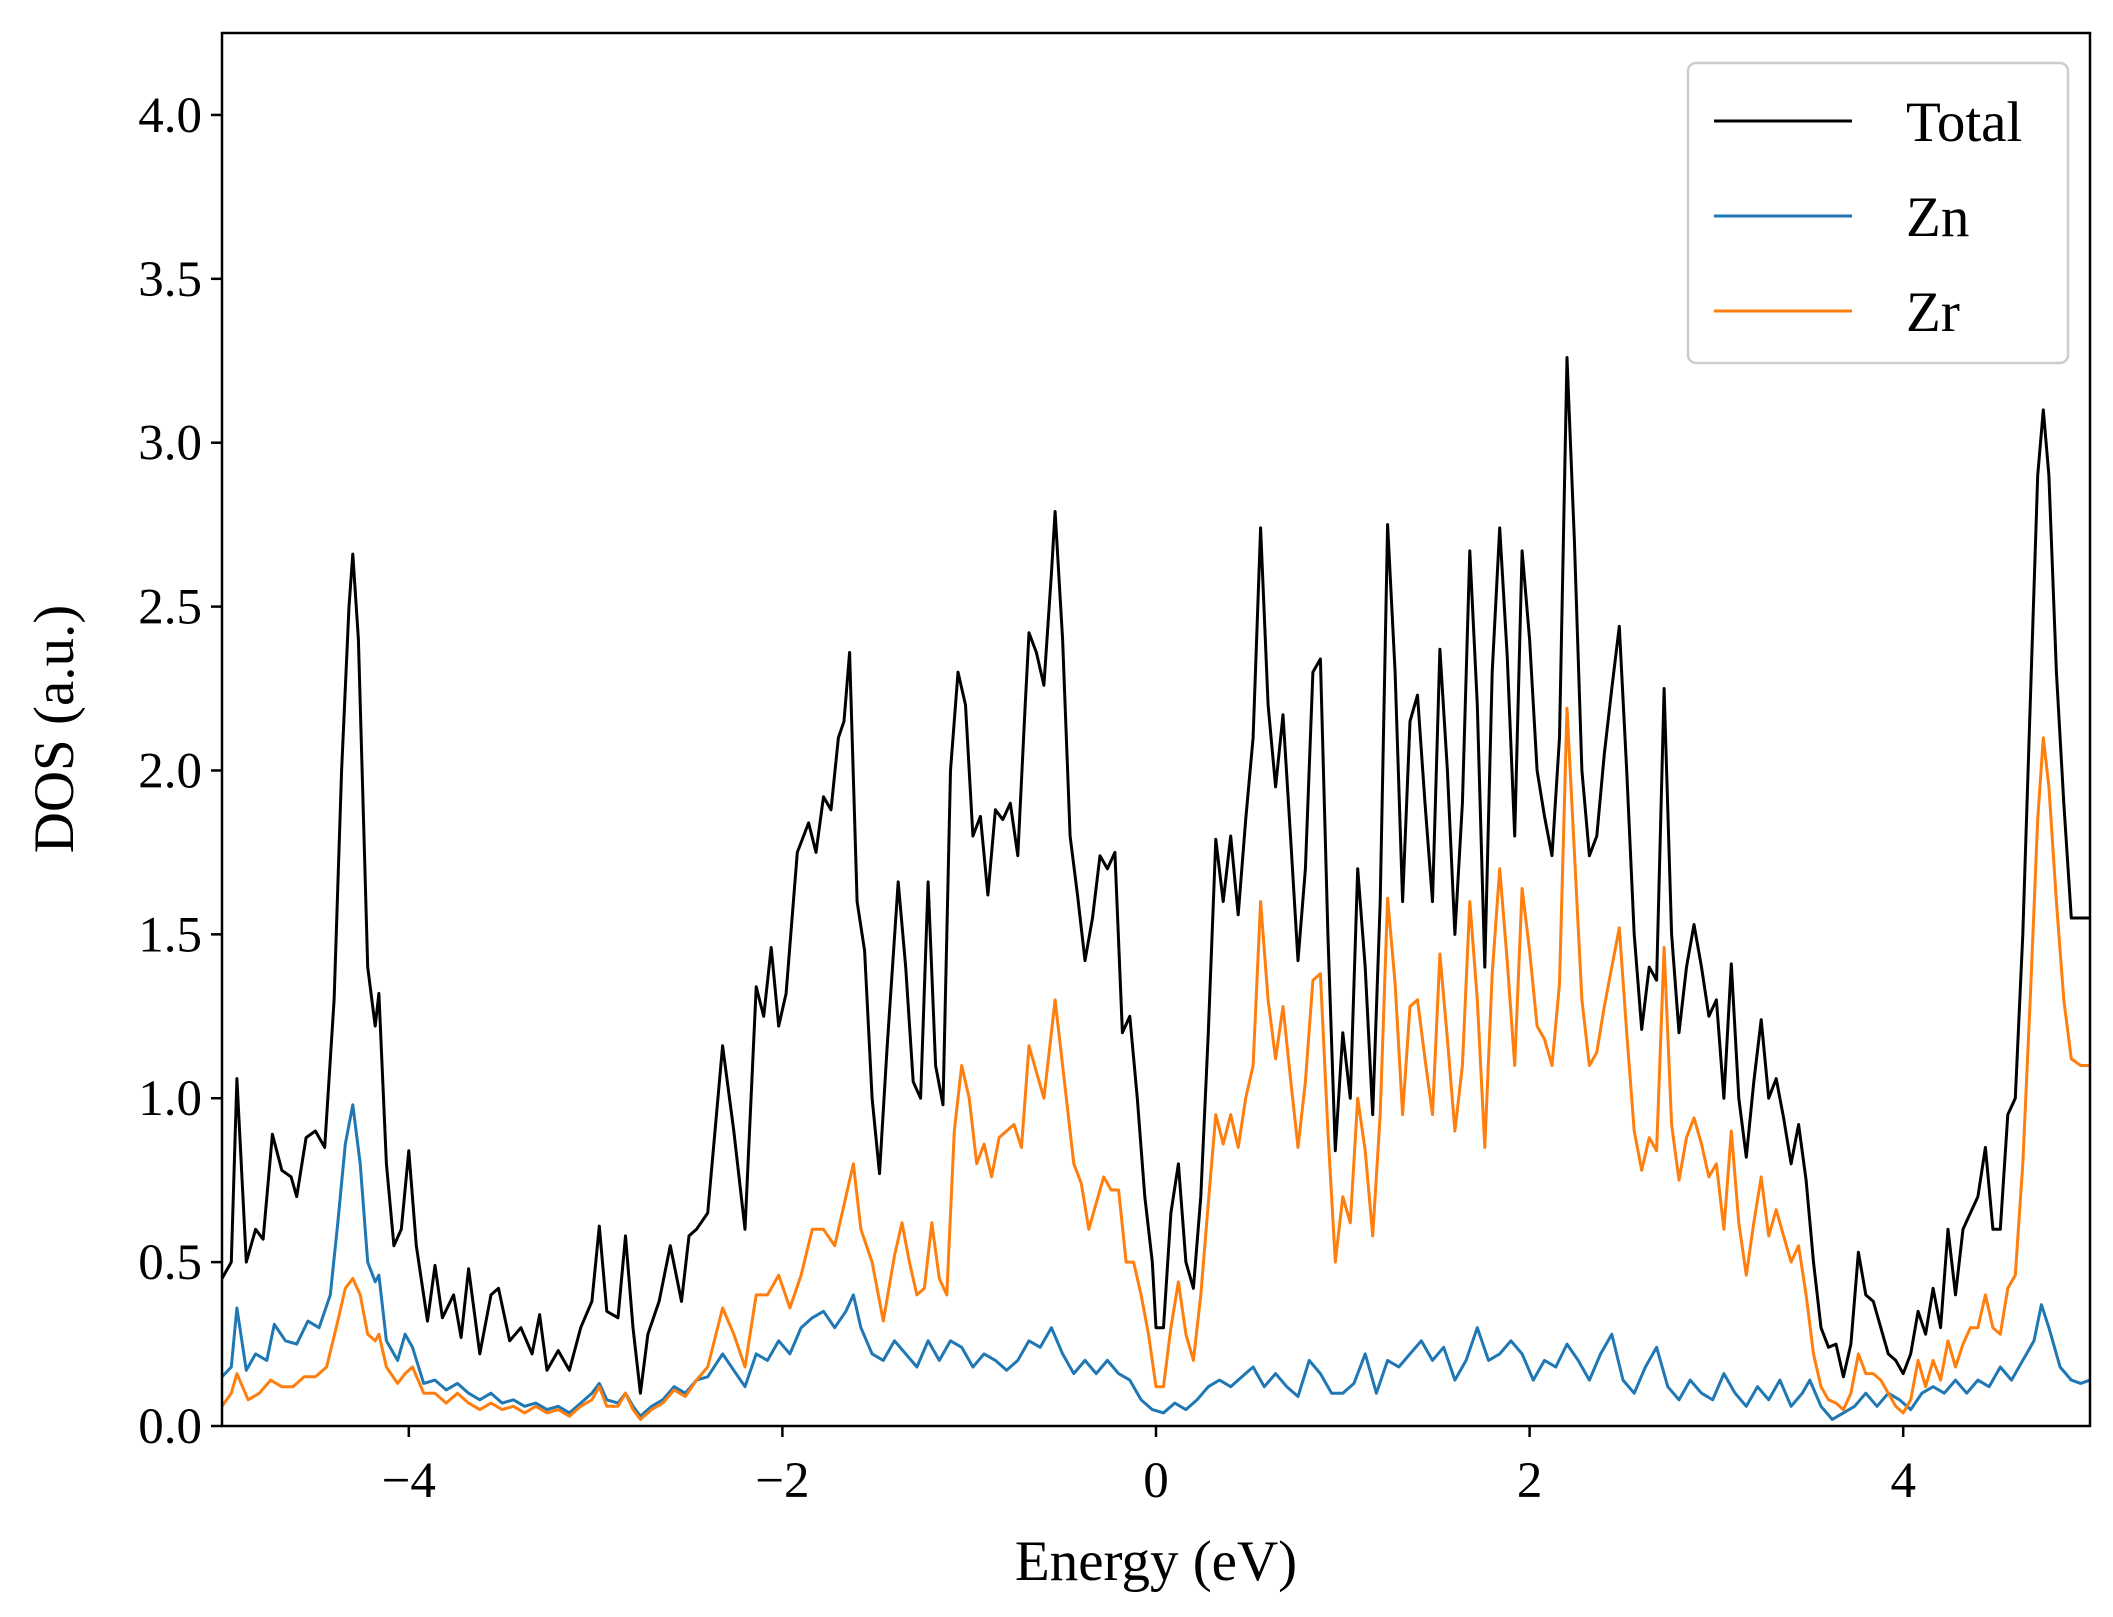 This screenshot has height=1617, width=2113. Describe the element at coordinates (782, 1481) in the screenshot. I see `x-tick-label: −2` at that location.